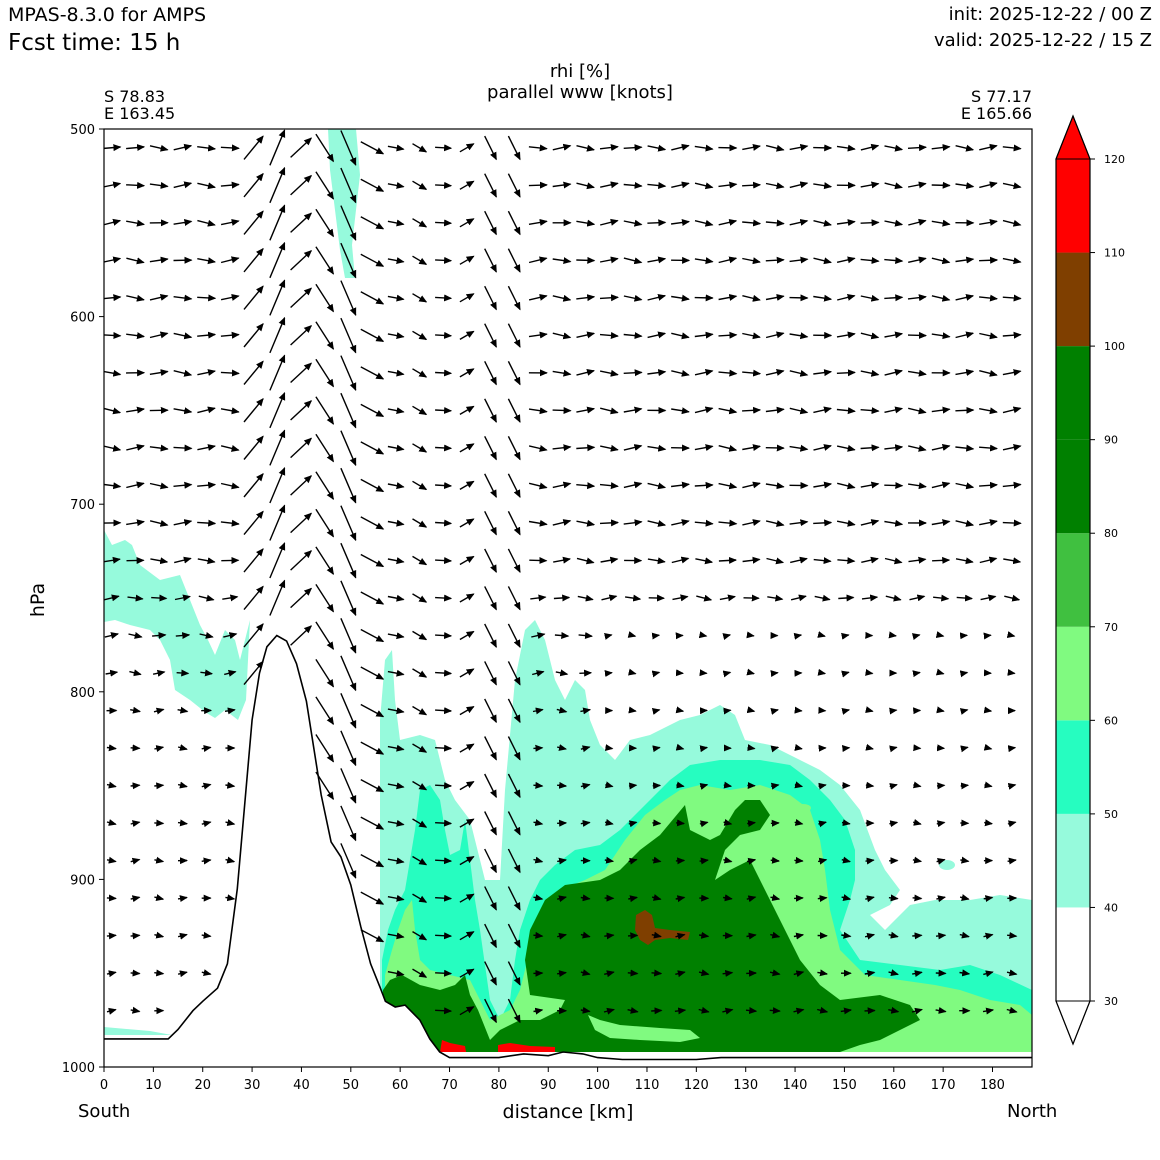  I want to click on x-tick-label: 100, so click(597, 1085).